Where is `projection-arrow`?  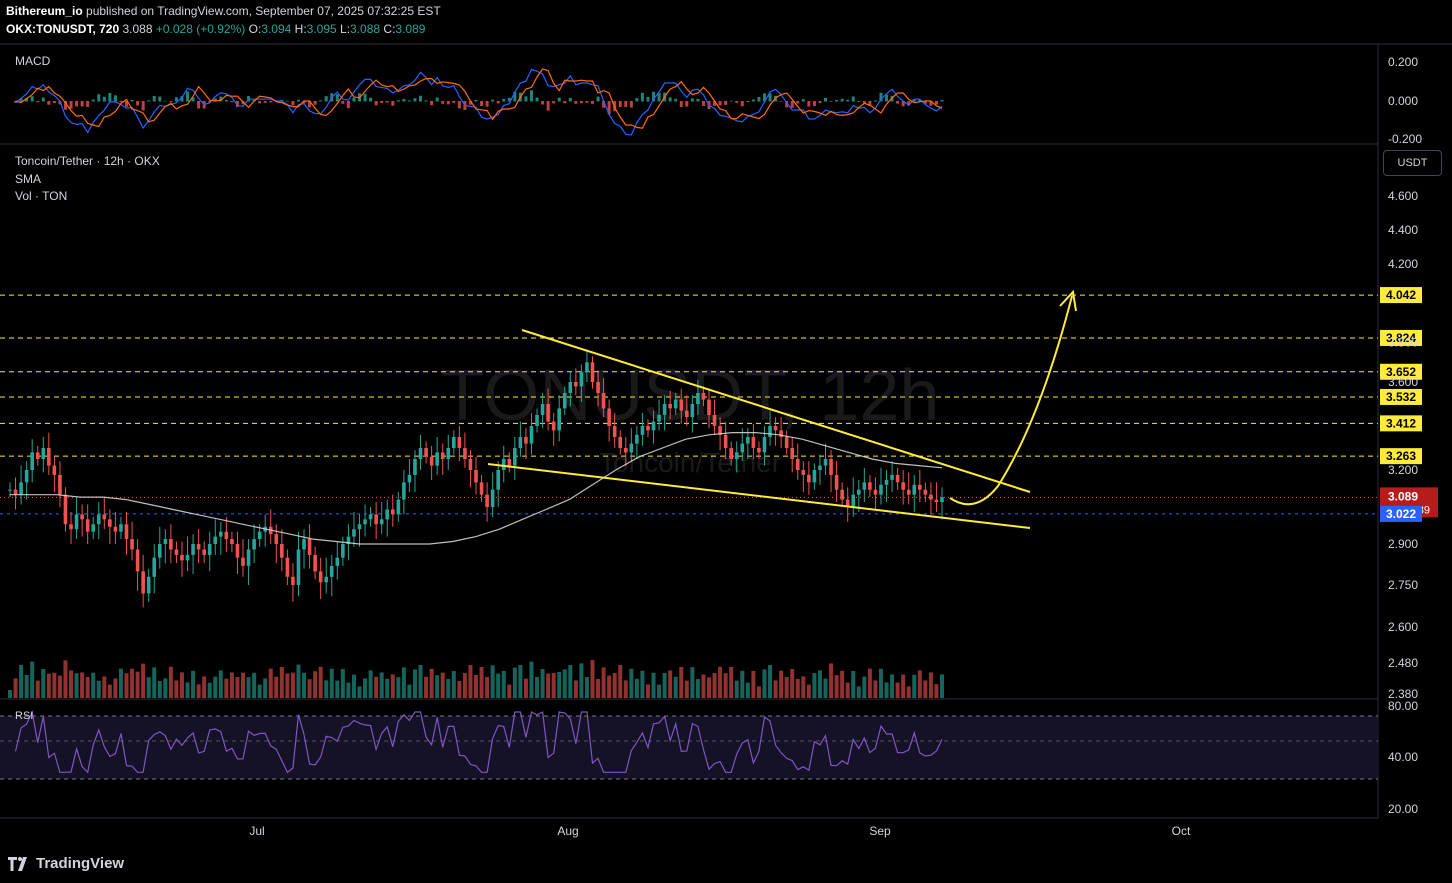 projection-arrow is located at coordinates (1011, 400).